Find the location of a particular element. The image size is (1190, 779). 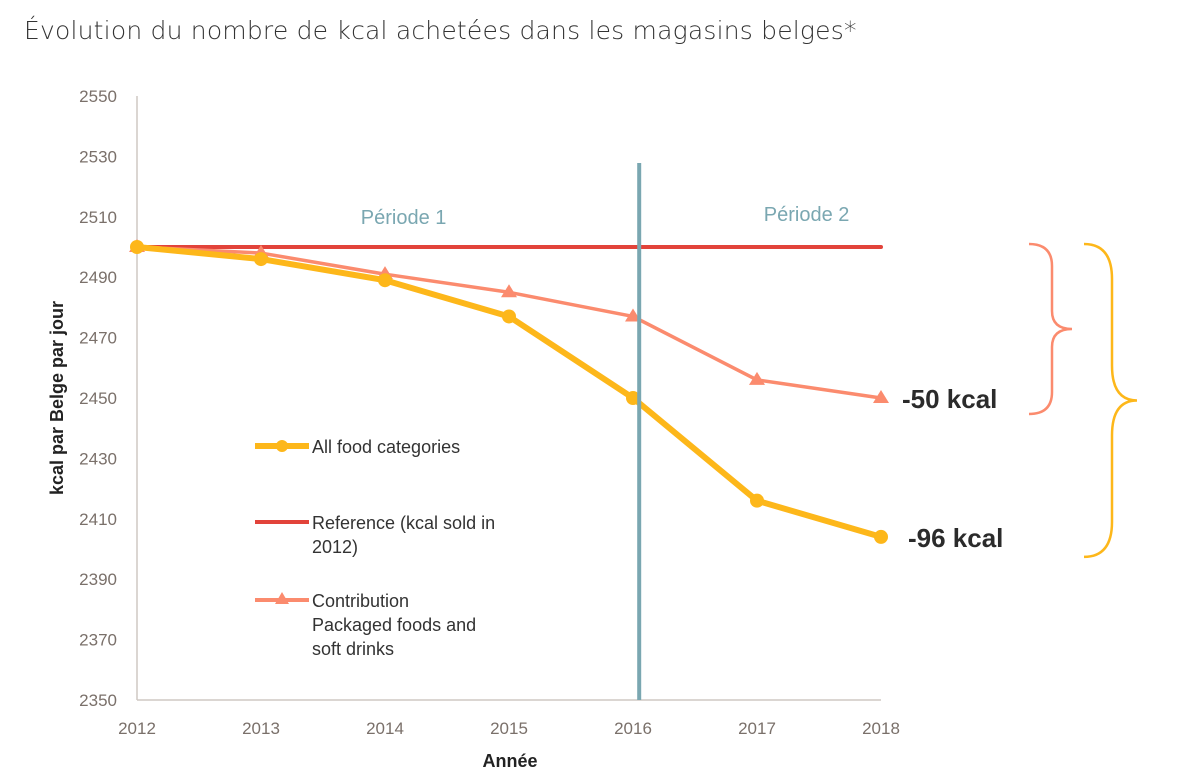

y-tick-label: 2390 is located at coordinates (98, 579).